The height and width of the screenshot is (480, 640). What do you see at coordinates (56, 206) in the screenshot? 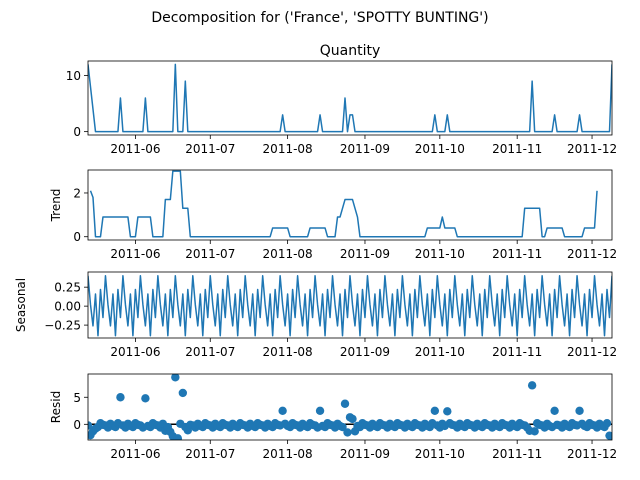
I see `y-axis-label: Trend` at bounding box center [56, 206].